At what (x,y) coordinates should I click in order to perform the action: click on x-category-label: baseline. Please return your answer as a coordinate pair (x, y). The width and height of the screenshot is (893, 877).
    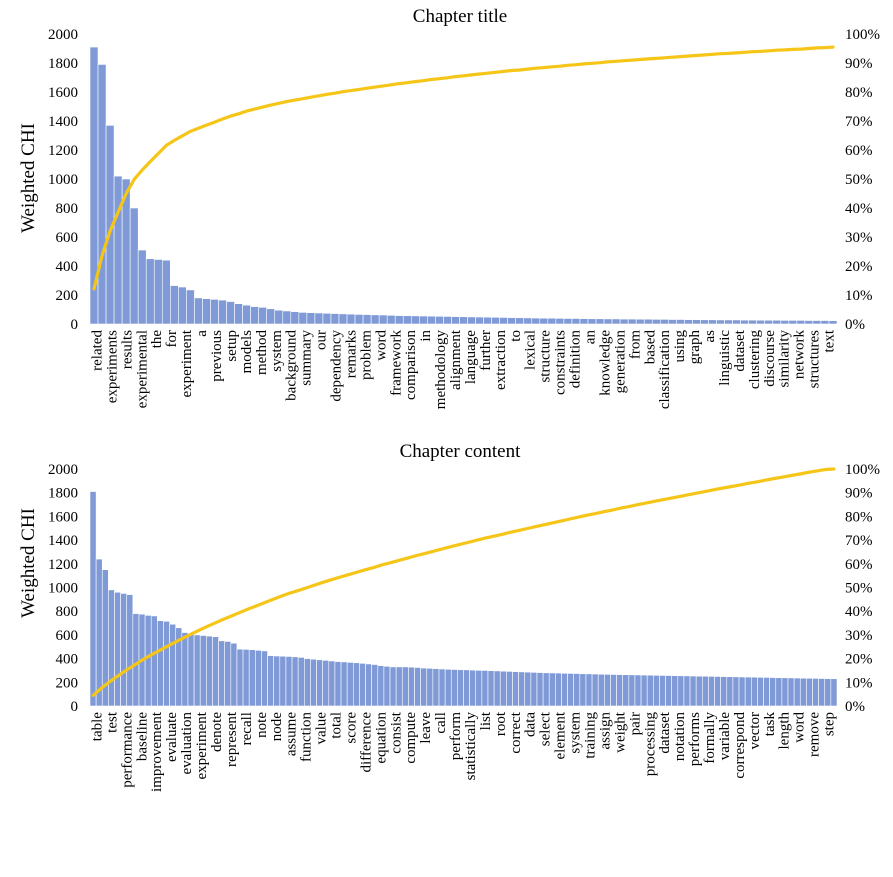
    Looking at the image, I should click on (142, 736).